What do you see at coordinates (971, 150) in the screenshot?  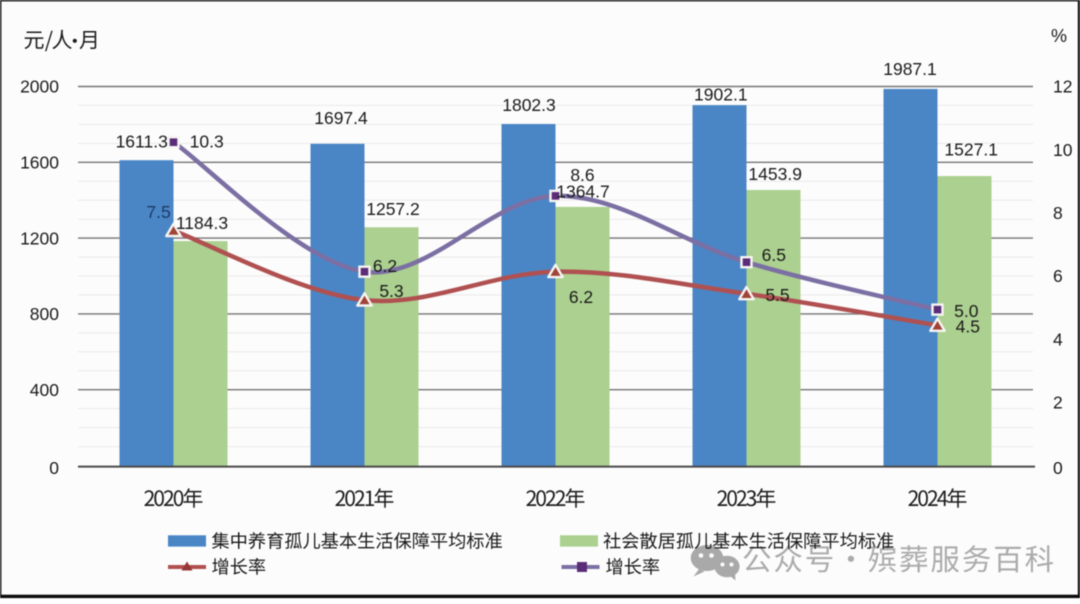 I see `svg-text: 1527.1` at bounding box center [971, 150].